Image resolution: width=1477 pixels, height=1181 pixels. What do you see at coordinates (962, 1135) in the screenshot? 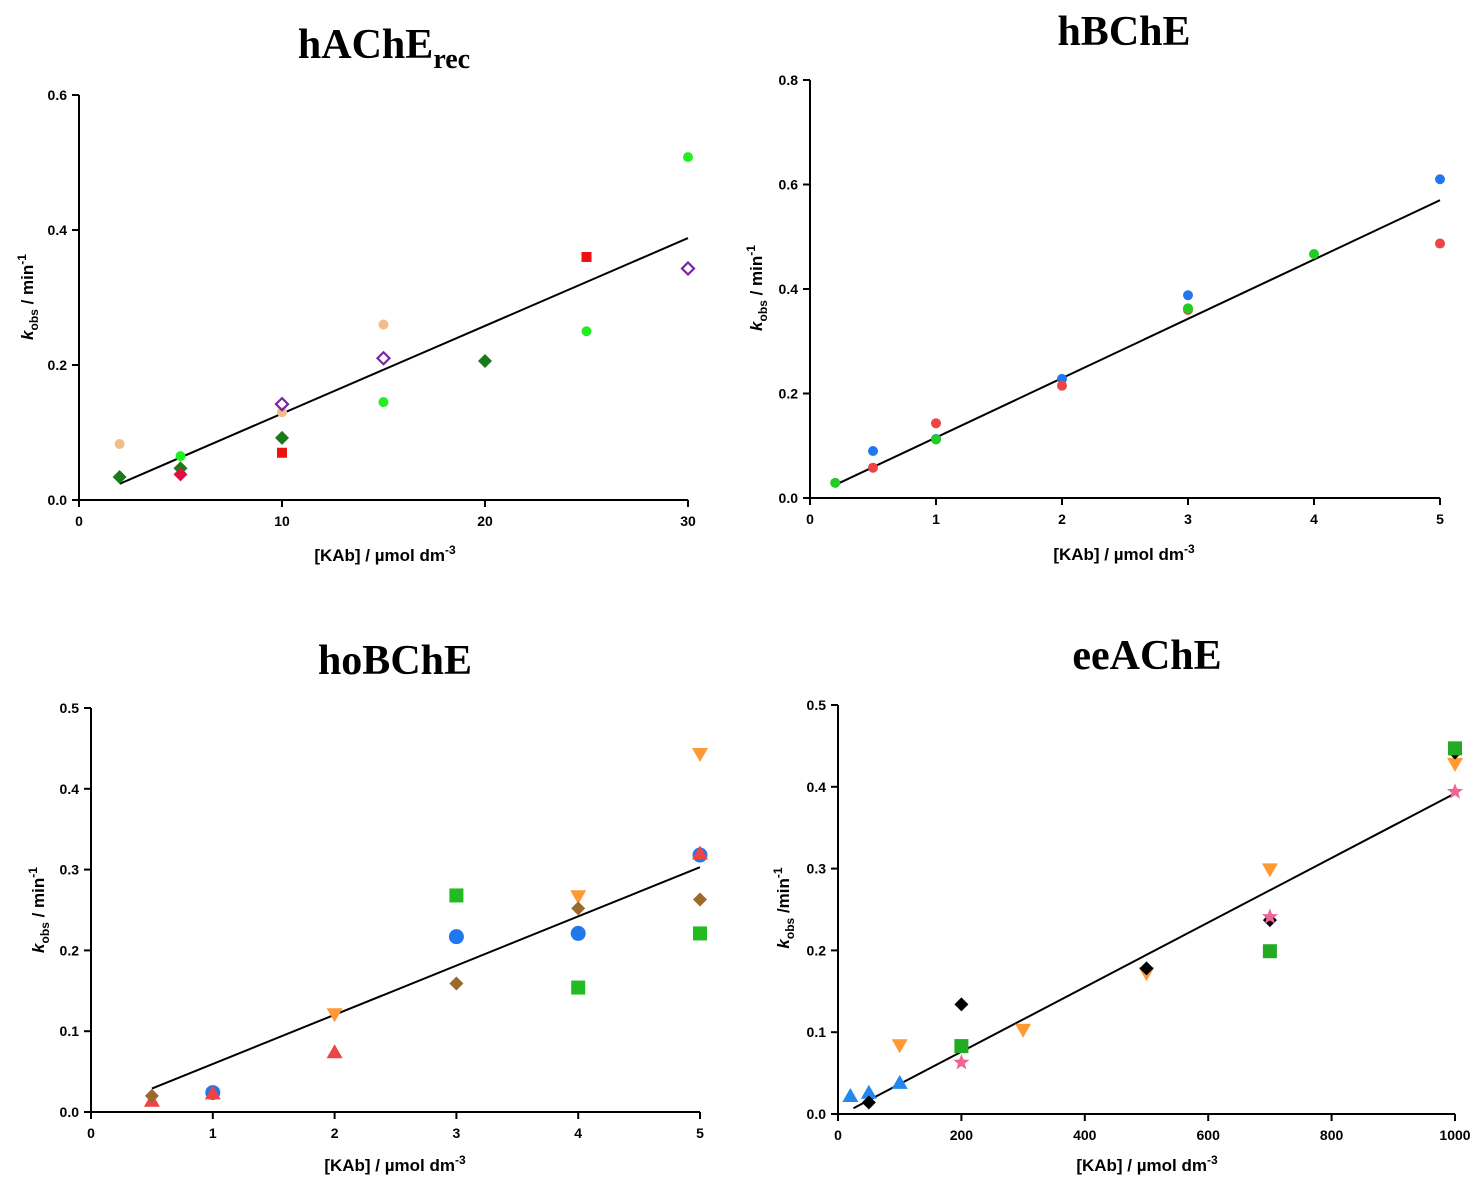
I see `x-tick-label: 200` at bounding box center [962, 1135].